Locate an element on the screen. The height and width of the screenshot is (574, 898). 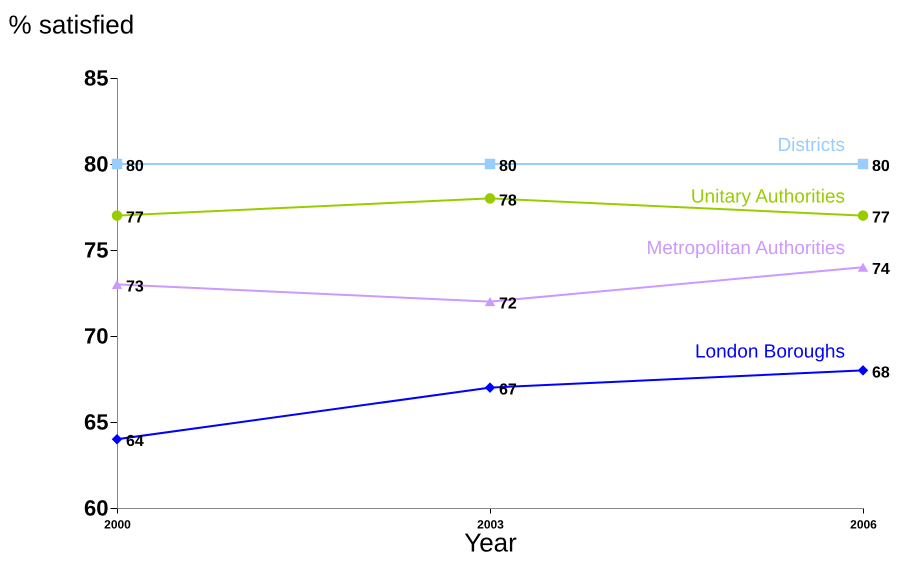
y-tick-label: 60 is located at coordinates (96, 508).